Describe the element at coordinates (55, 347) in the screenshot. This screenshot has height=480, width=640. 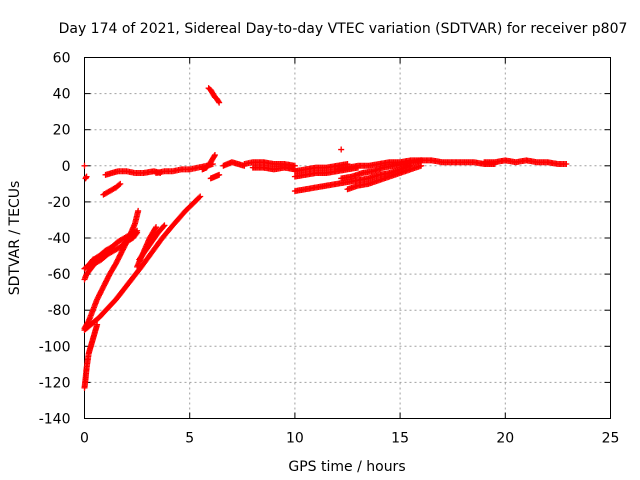
I see `y-tick-label: -100` at that location.